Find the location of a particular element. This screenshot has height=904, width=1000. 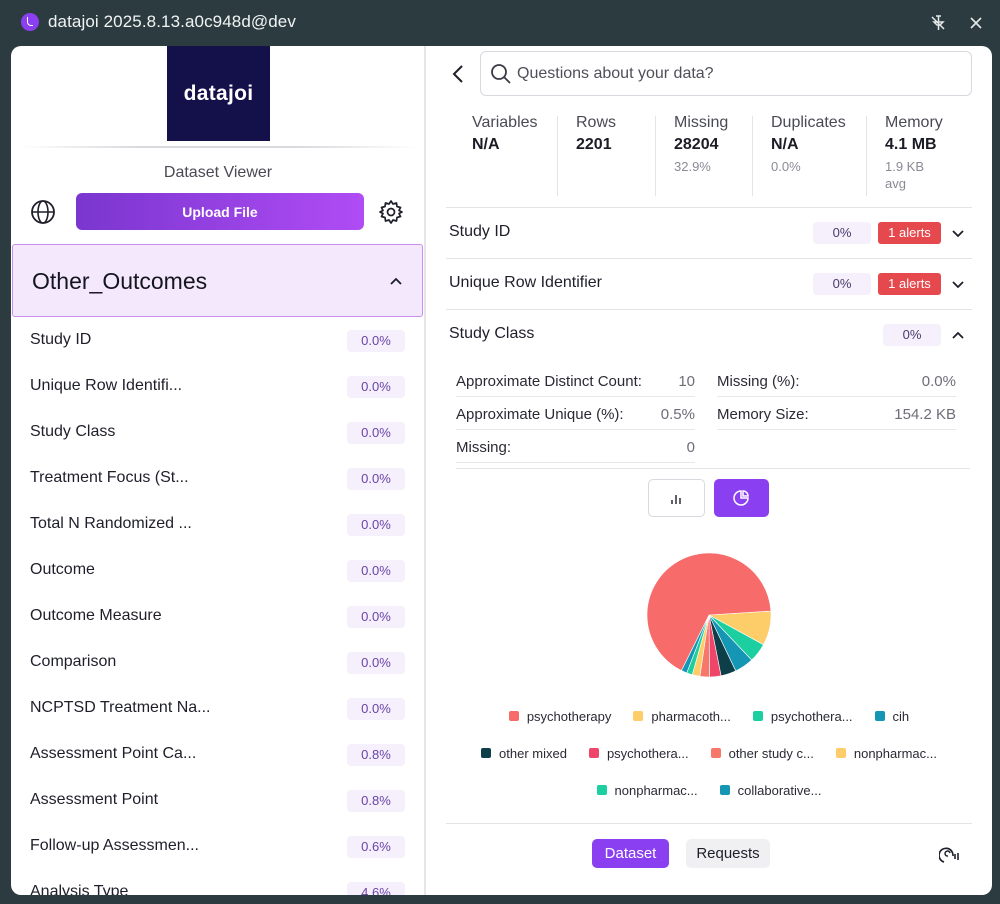

list-item: Analysis Type 4.6% is located at coordinates (218, 882).